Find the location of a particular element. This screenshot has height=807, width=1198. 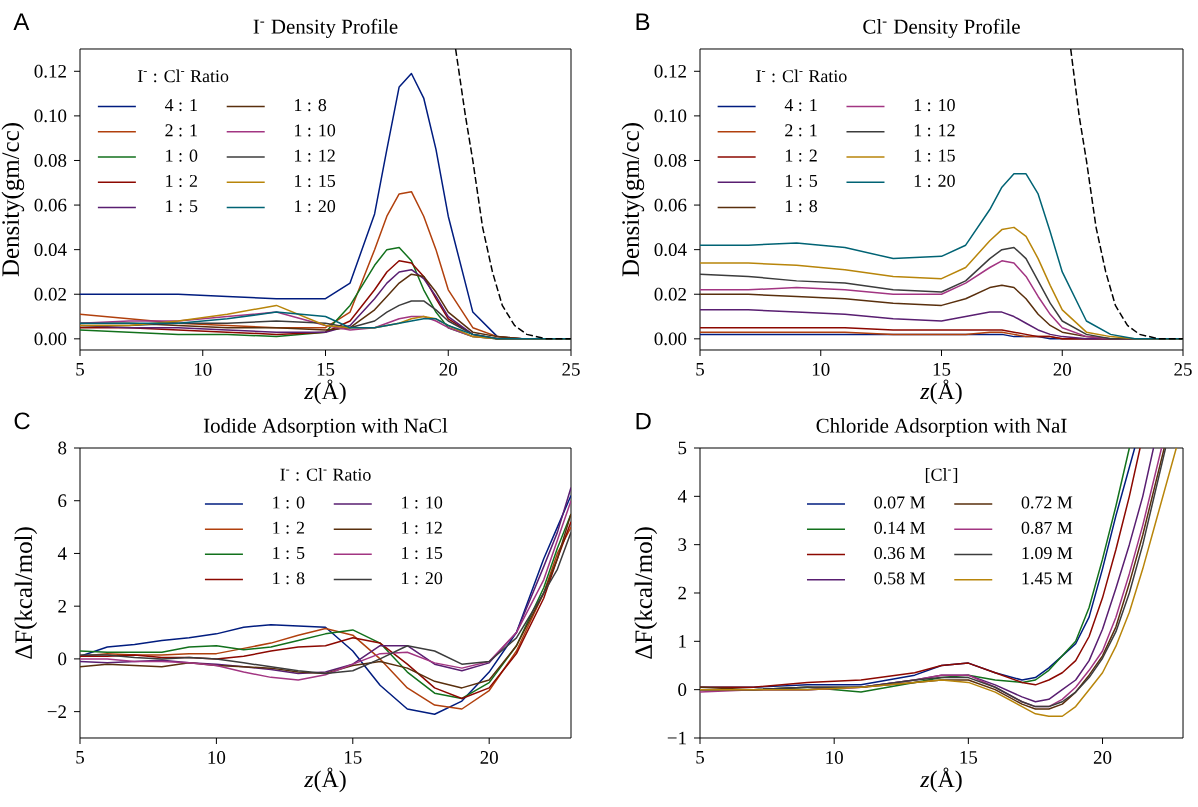

chart-title: Chloride Adsorption with NaI is located at coordinates (941, 427).